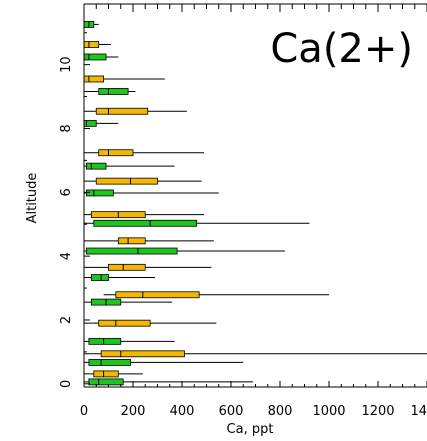 The height and width of the screenshot is (441, 427). Describe the element at coordinates (66, 384) in the screenshot. I see `y-tick-label: 0` at that location.